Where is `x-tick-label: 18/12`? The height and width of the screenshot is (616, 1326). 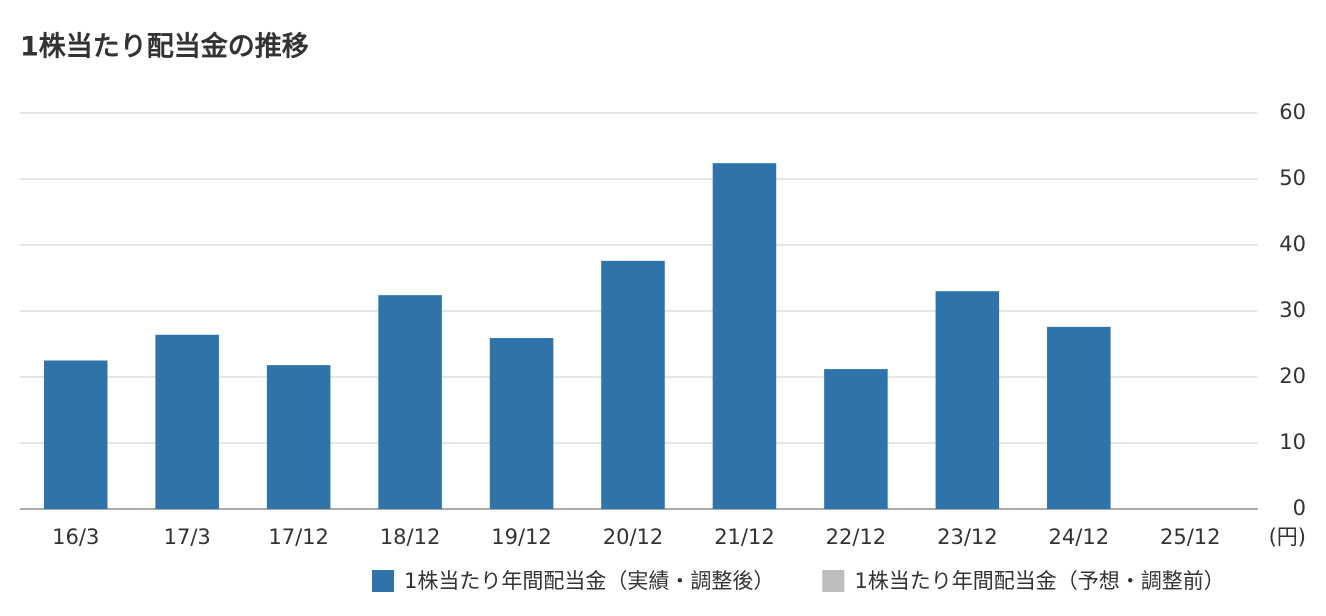
x-tick-label: 18/12 is located at coordinates (410, 537).